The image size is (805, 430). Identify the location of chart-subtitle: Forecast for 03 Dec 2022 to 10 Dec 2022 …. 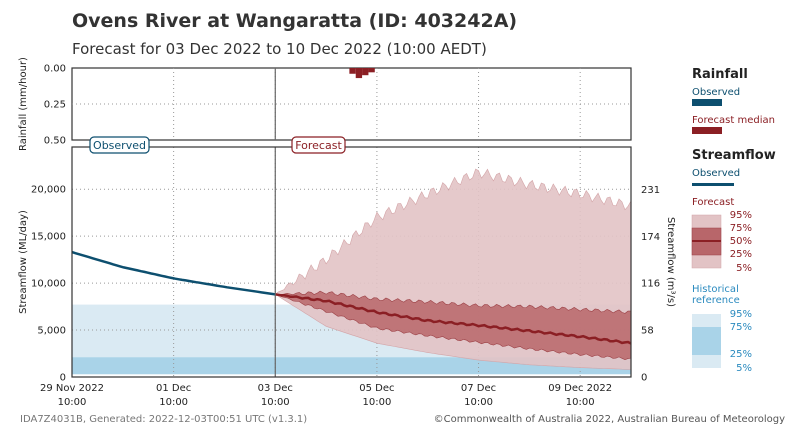
(279, 49).